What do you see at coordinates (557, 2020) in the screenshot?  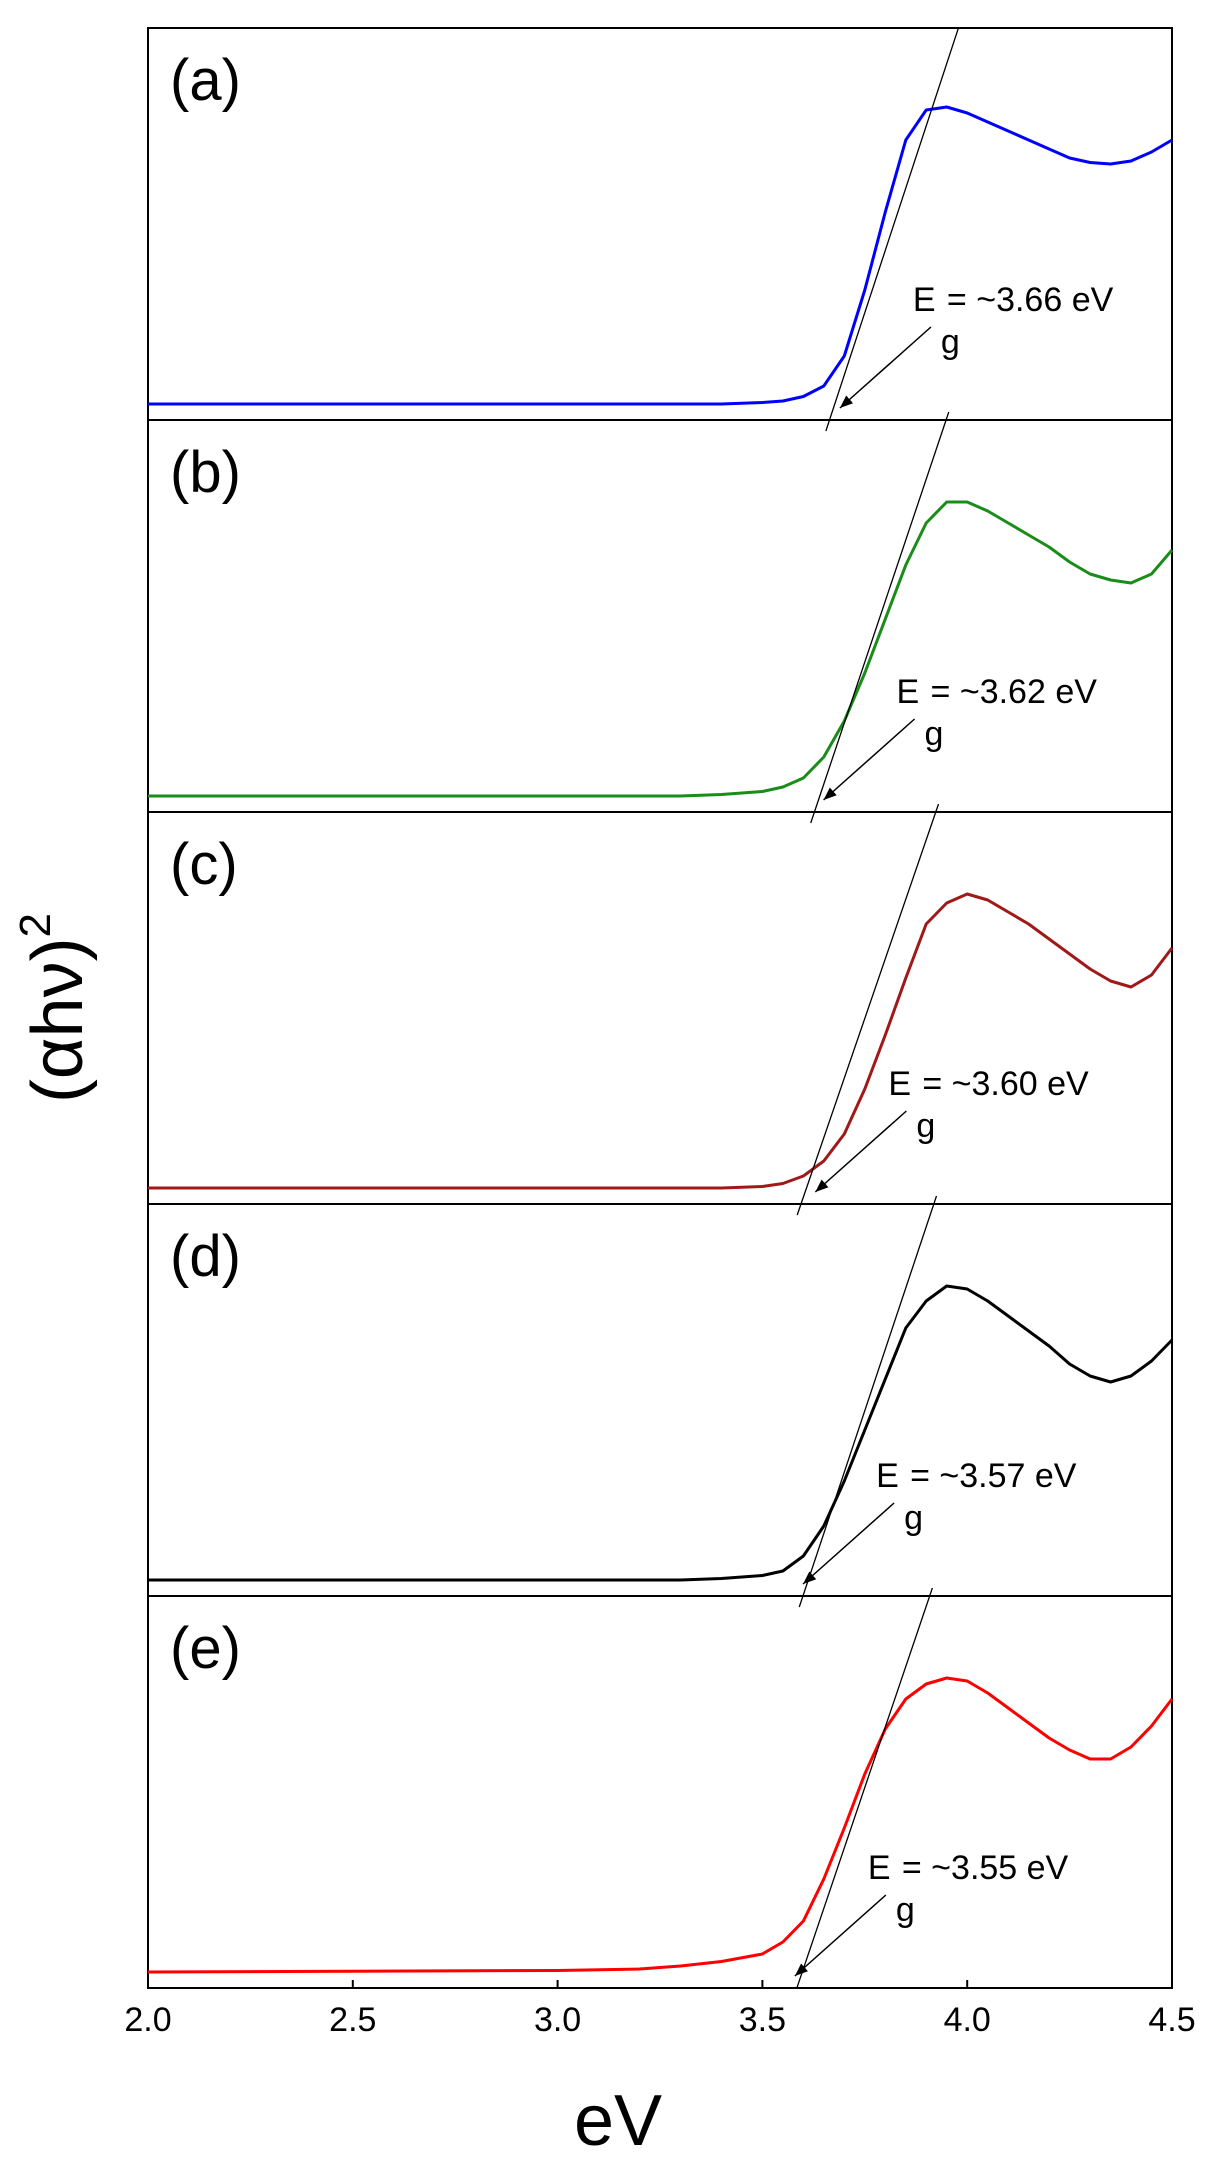 I see `x-tick-label: 3.0` at bounding box center [557, 2020].